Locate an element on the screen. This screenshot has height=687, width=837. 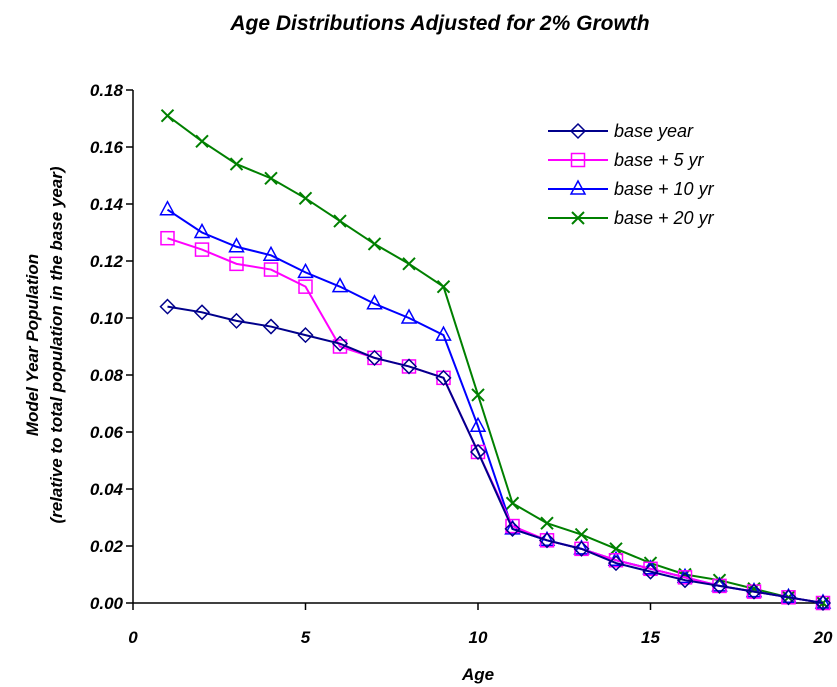
x-tick-label: 10 is located at coordinates (478, 637).